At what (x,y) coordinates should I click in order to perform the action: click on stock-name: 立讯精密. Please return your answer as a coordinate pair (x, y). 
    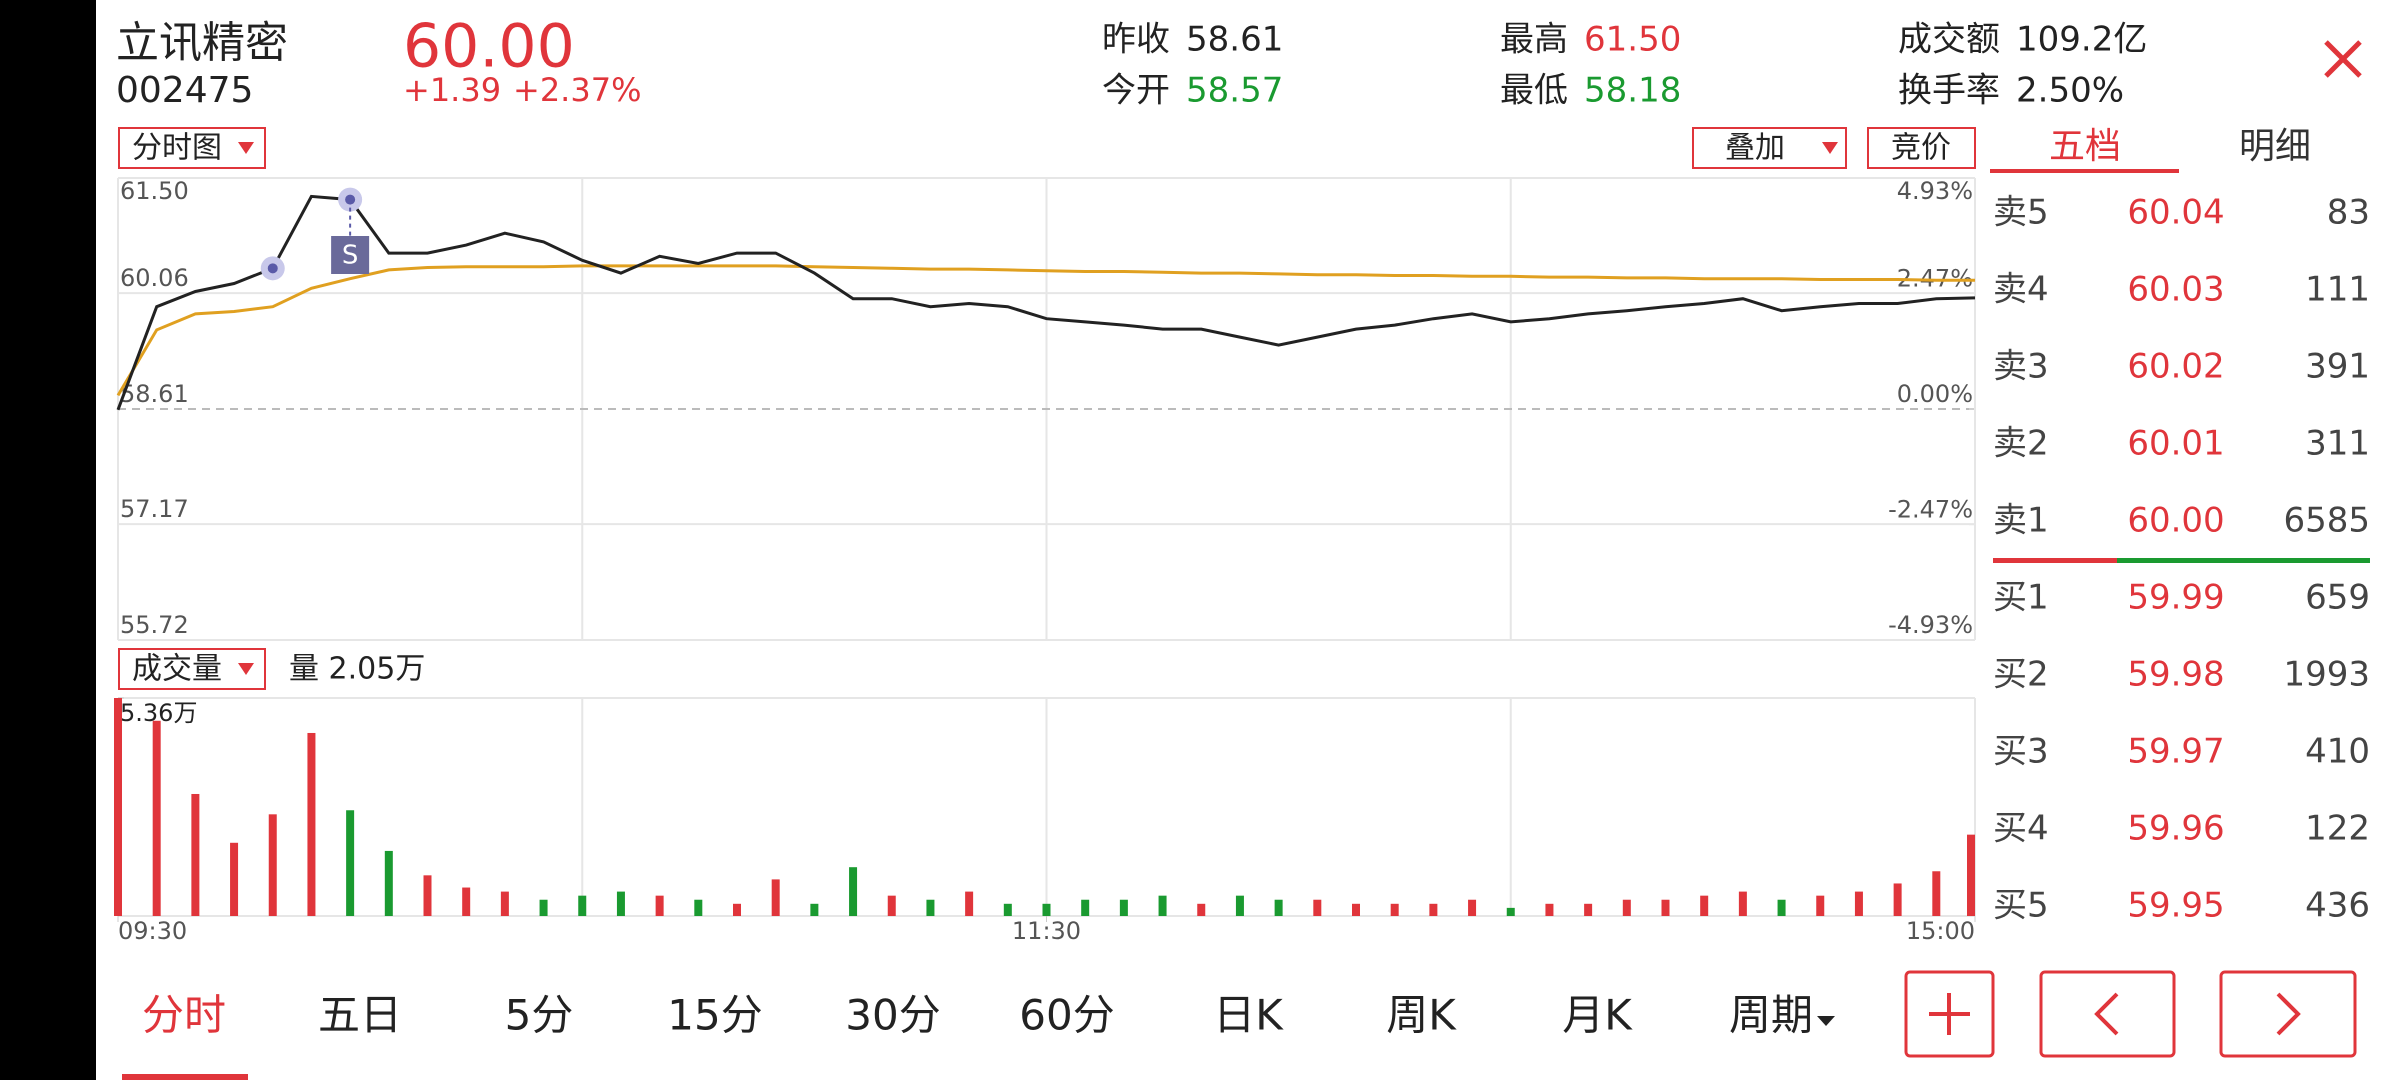
    Looking at the image, I should click on (202, 44).